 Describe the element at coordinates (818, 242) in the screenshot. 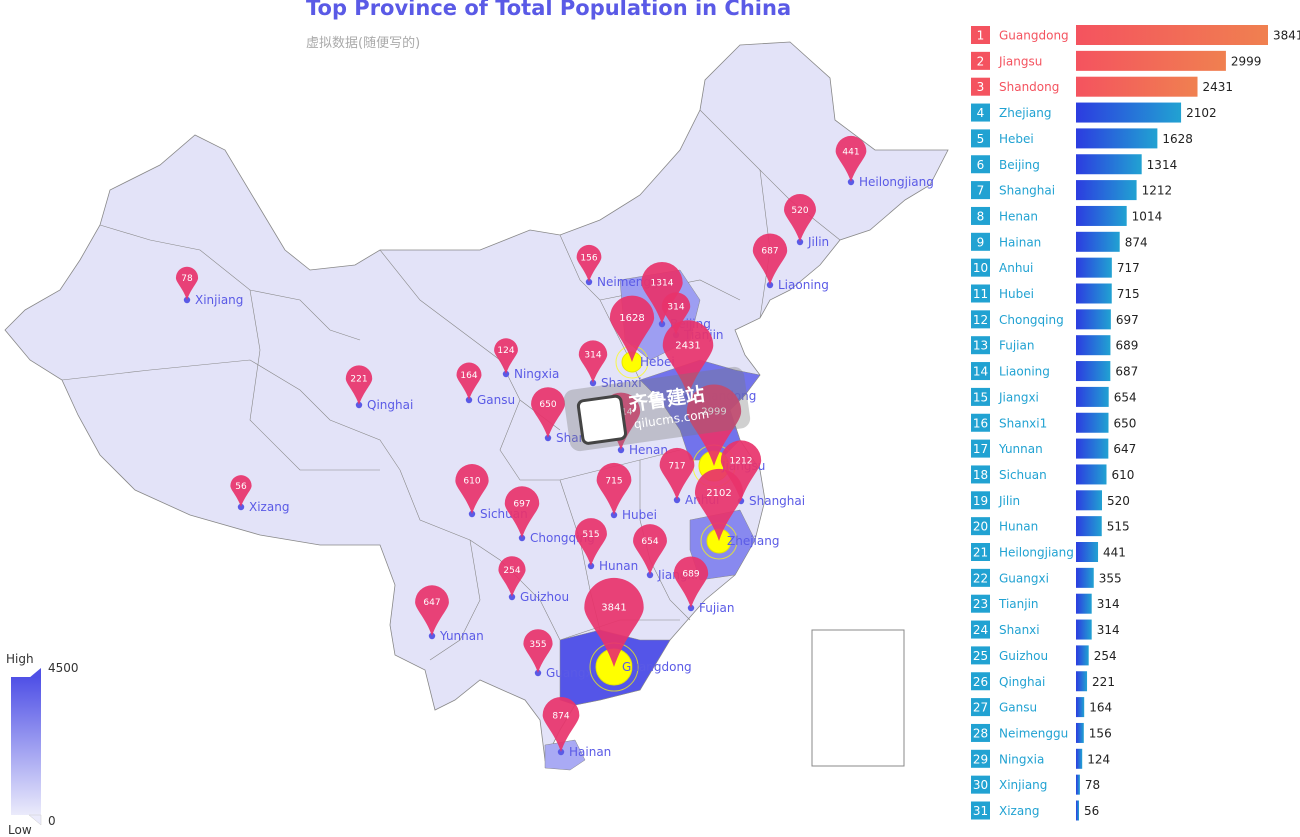

I see `city-label: Jilin` at that location.